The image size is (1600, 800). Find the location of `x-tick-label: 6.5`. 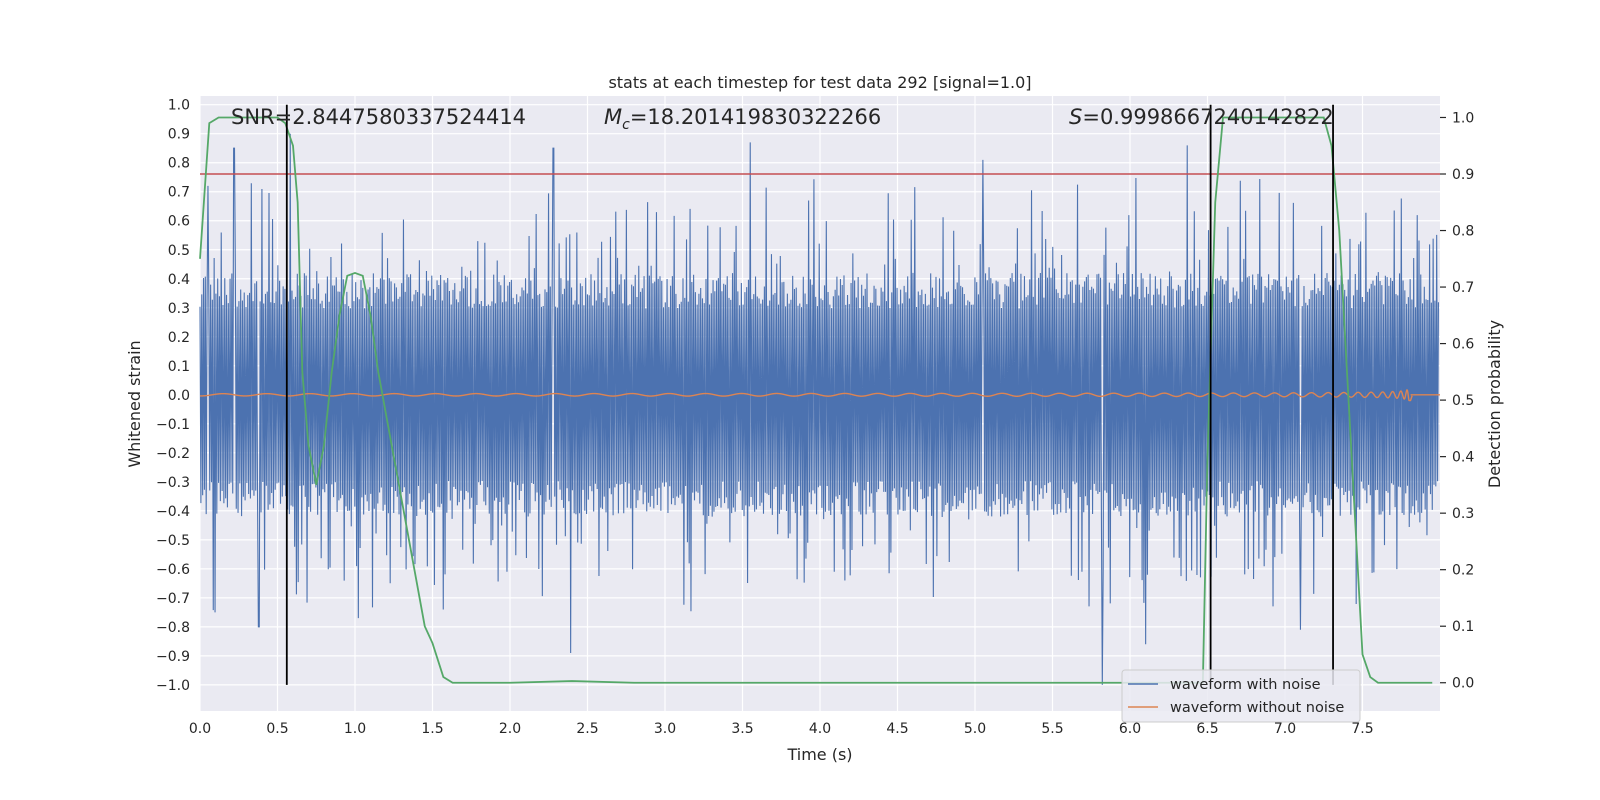

x-tick-label: 6.5 is located at coordinates (1207, 729).